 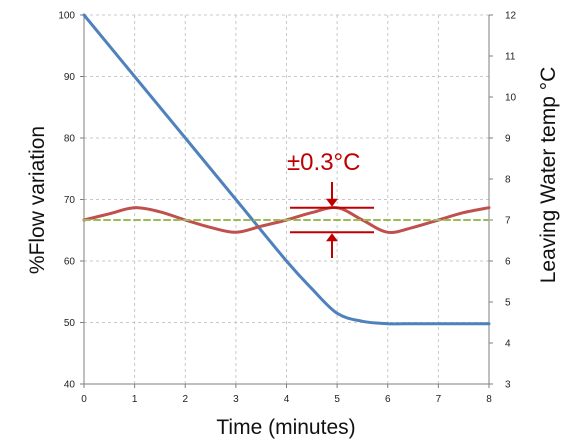 I want to click on annotation-label: ±0.3°C, so click(x=323, y=162).